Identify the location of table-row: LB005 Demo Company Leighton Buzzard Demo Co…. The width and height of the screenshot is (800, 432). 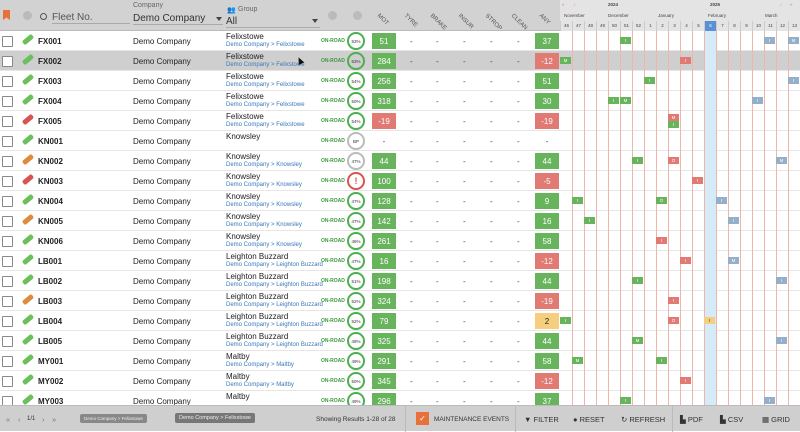
(400, 341).